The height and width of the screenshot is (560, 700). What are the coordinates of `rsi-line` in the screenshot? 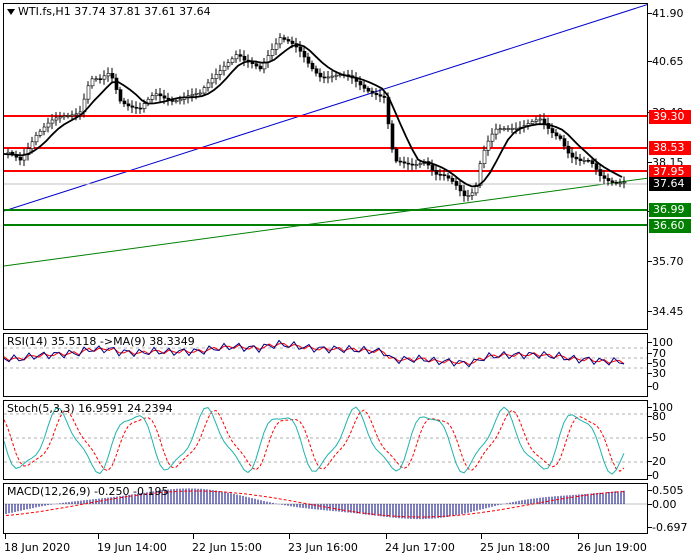 It's located at (314, 353).